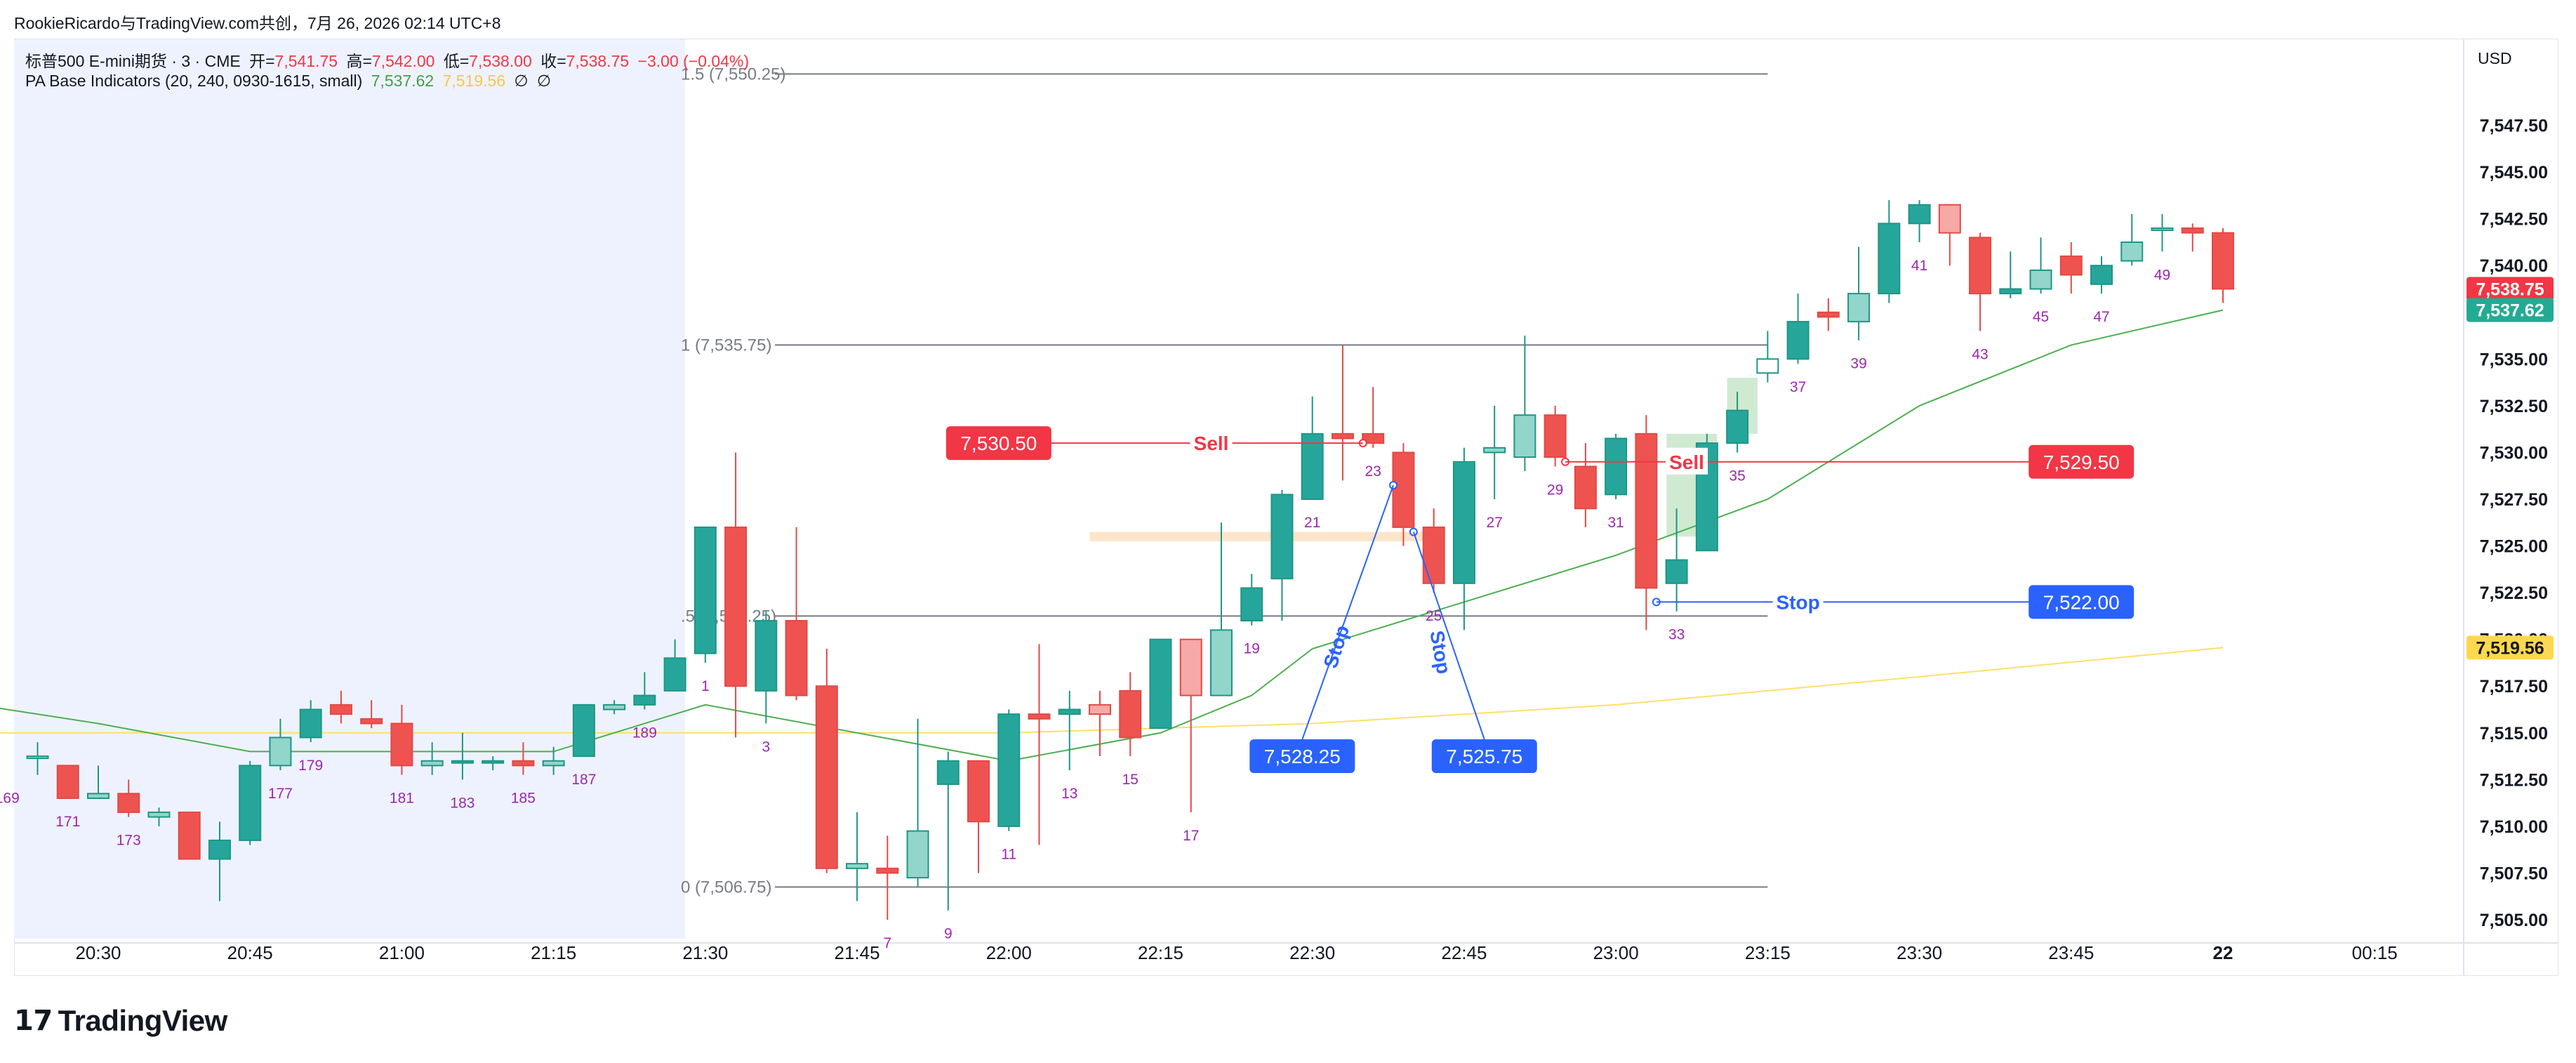 This screenshot has width=2576, height=1063. Describe the element at coordinates (121, 1021) in the screenshot. I see `tradingview-logo: 𝟭𝟳 TradingView` at that location.